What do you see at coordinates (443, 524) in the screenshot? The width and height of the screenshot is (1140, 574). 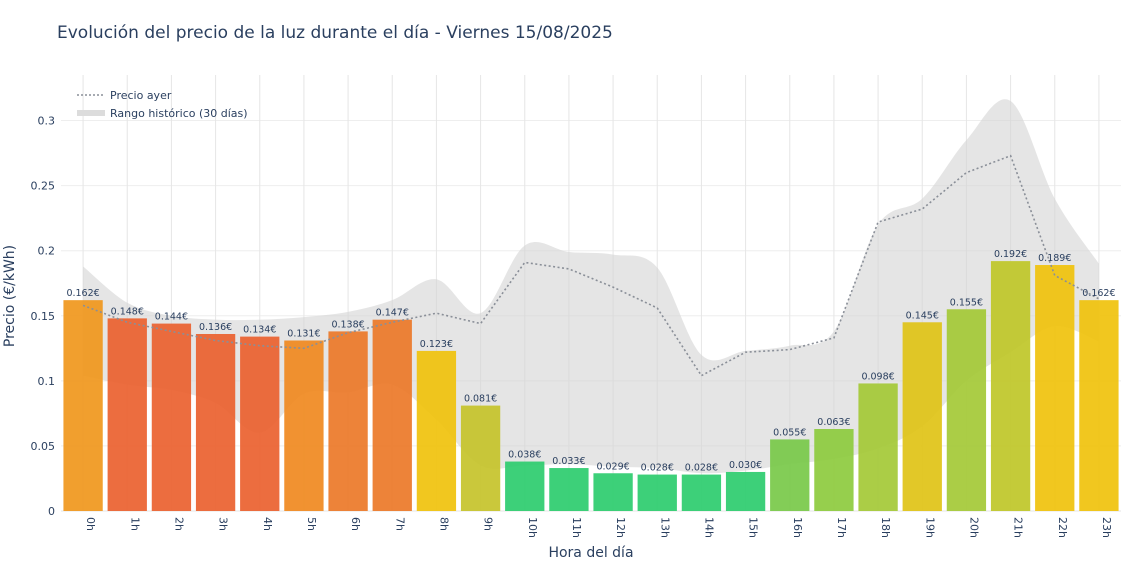 I see `x-tick-label: 8h` at bounding box center [443, 524].